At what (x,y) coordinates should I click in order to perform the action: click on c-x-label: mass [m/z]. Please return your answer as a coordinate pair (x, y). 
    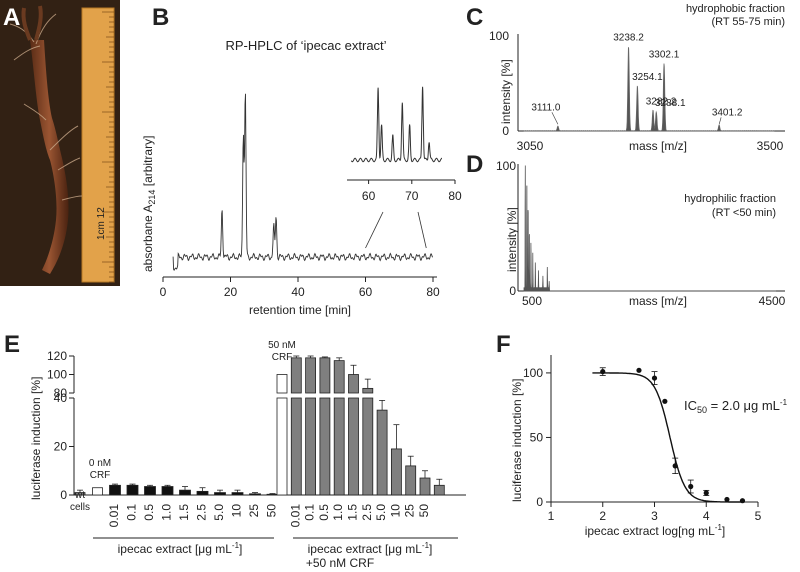
    Looking at the image, I should click on (658, 146).